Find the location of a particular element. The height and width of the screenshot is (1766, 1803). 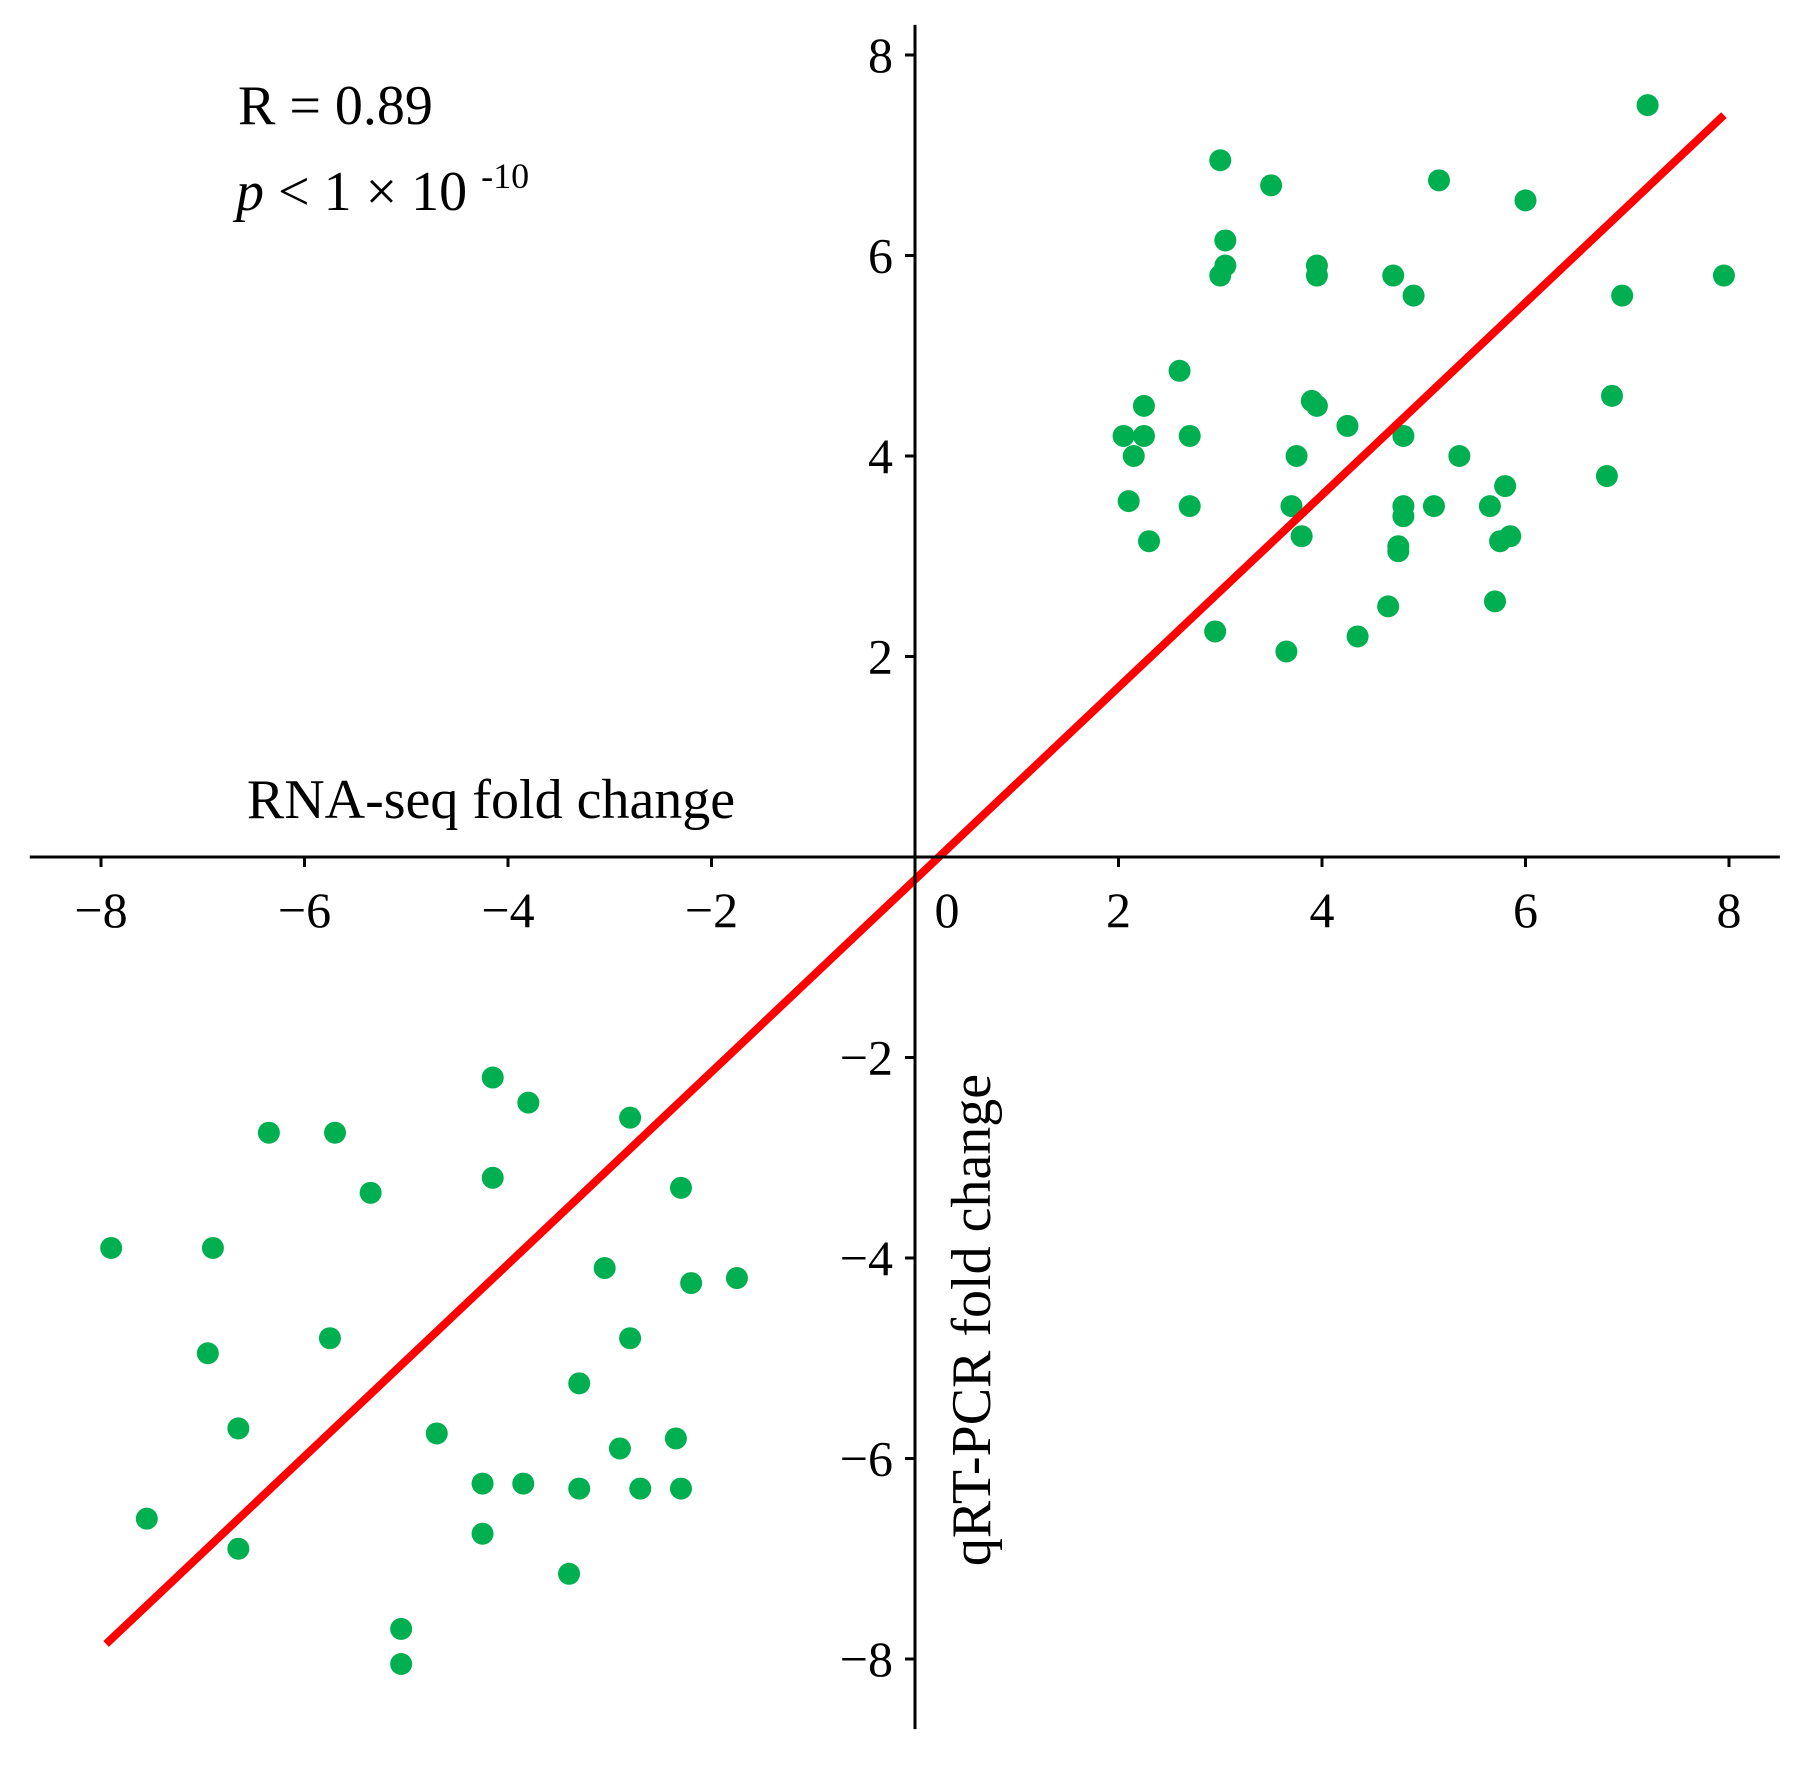

x-tick-label: 4 is located at coordinates (1322, 910).